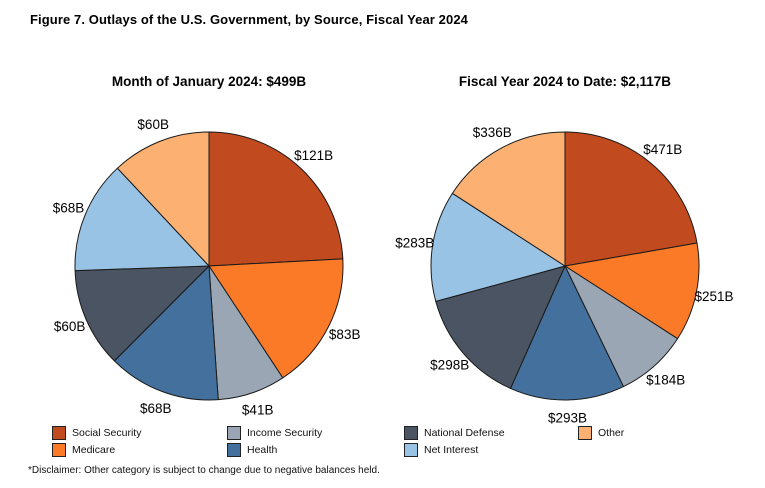  I want to click on legend-swatch-health, so click(234, 449).